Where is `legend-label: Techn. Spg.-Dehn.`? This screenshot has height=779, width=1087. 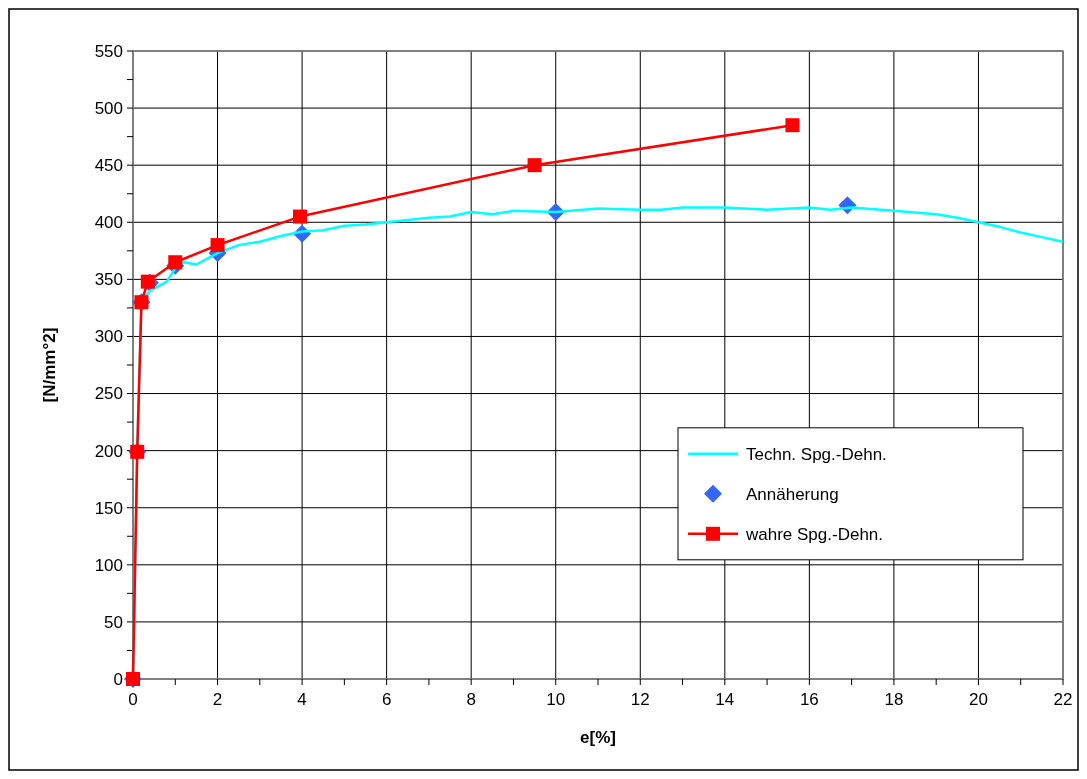
legend-label: Techn. Spg.-Dehn. is located at coordinates (816, 454).